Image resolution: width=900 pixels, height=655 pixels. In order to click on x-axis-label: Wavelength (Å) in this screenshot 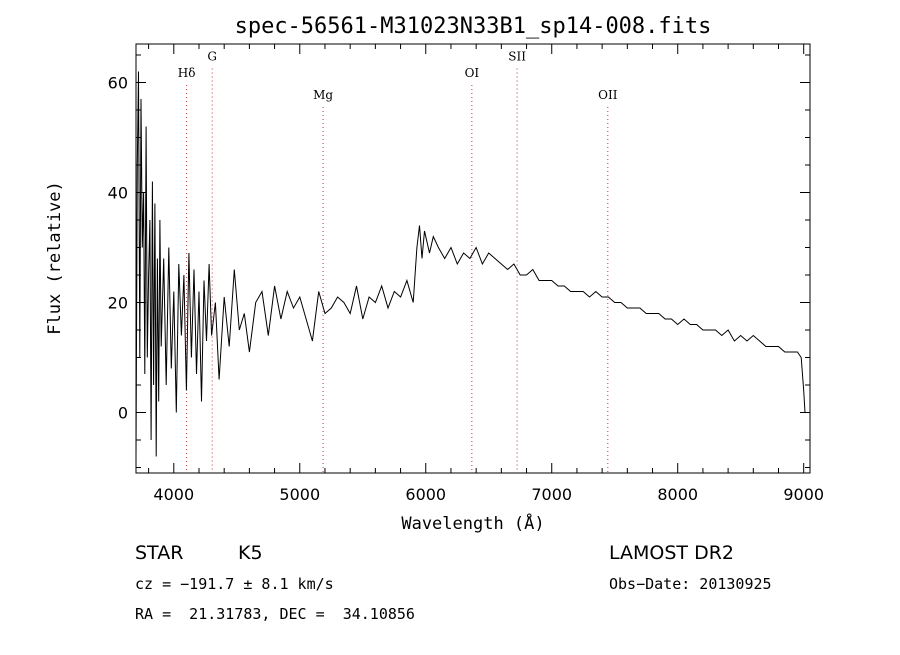, I will do `click(472, 523)`.